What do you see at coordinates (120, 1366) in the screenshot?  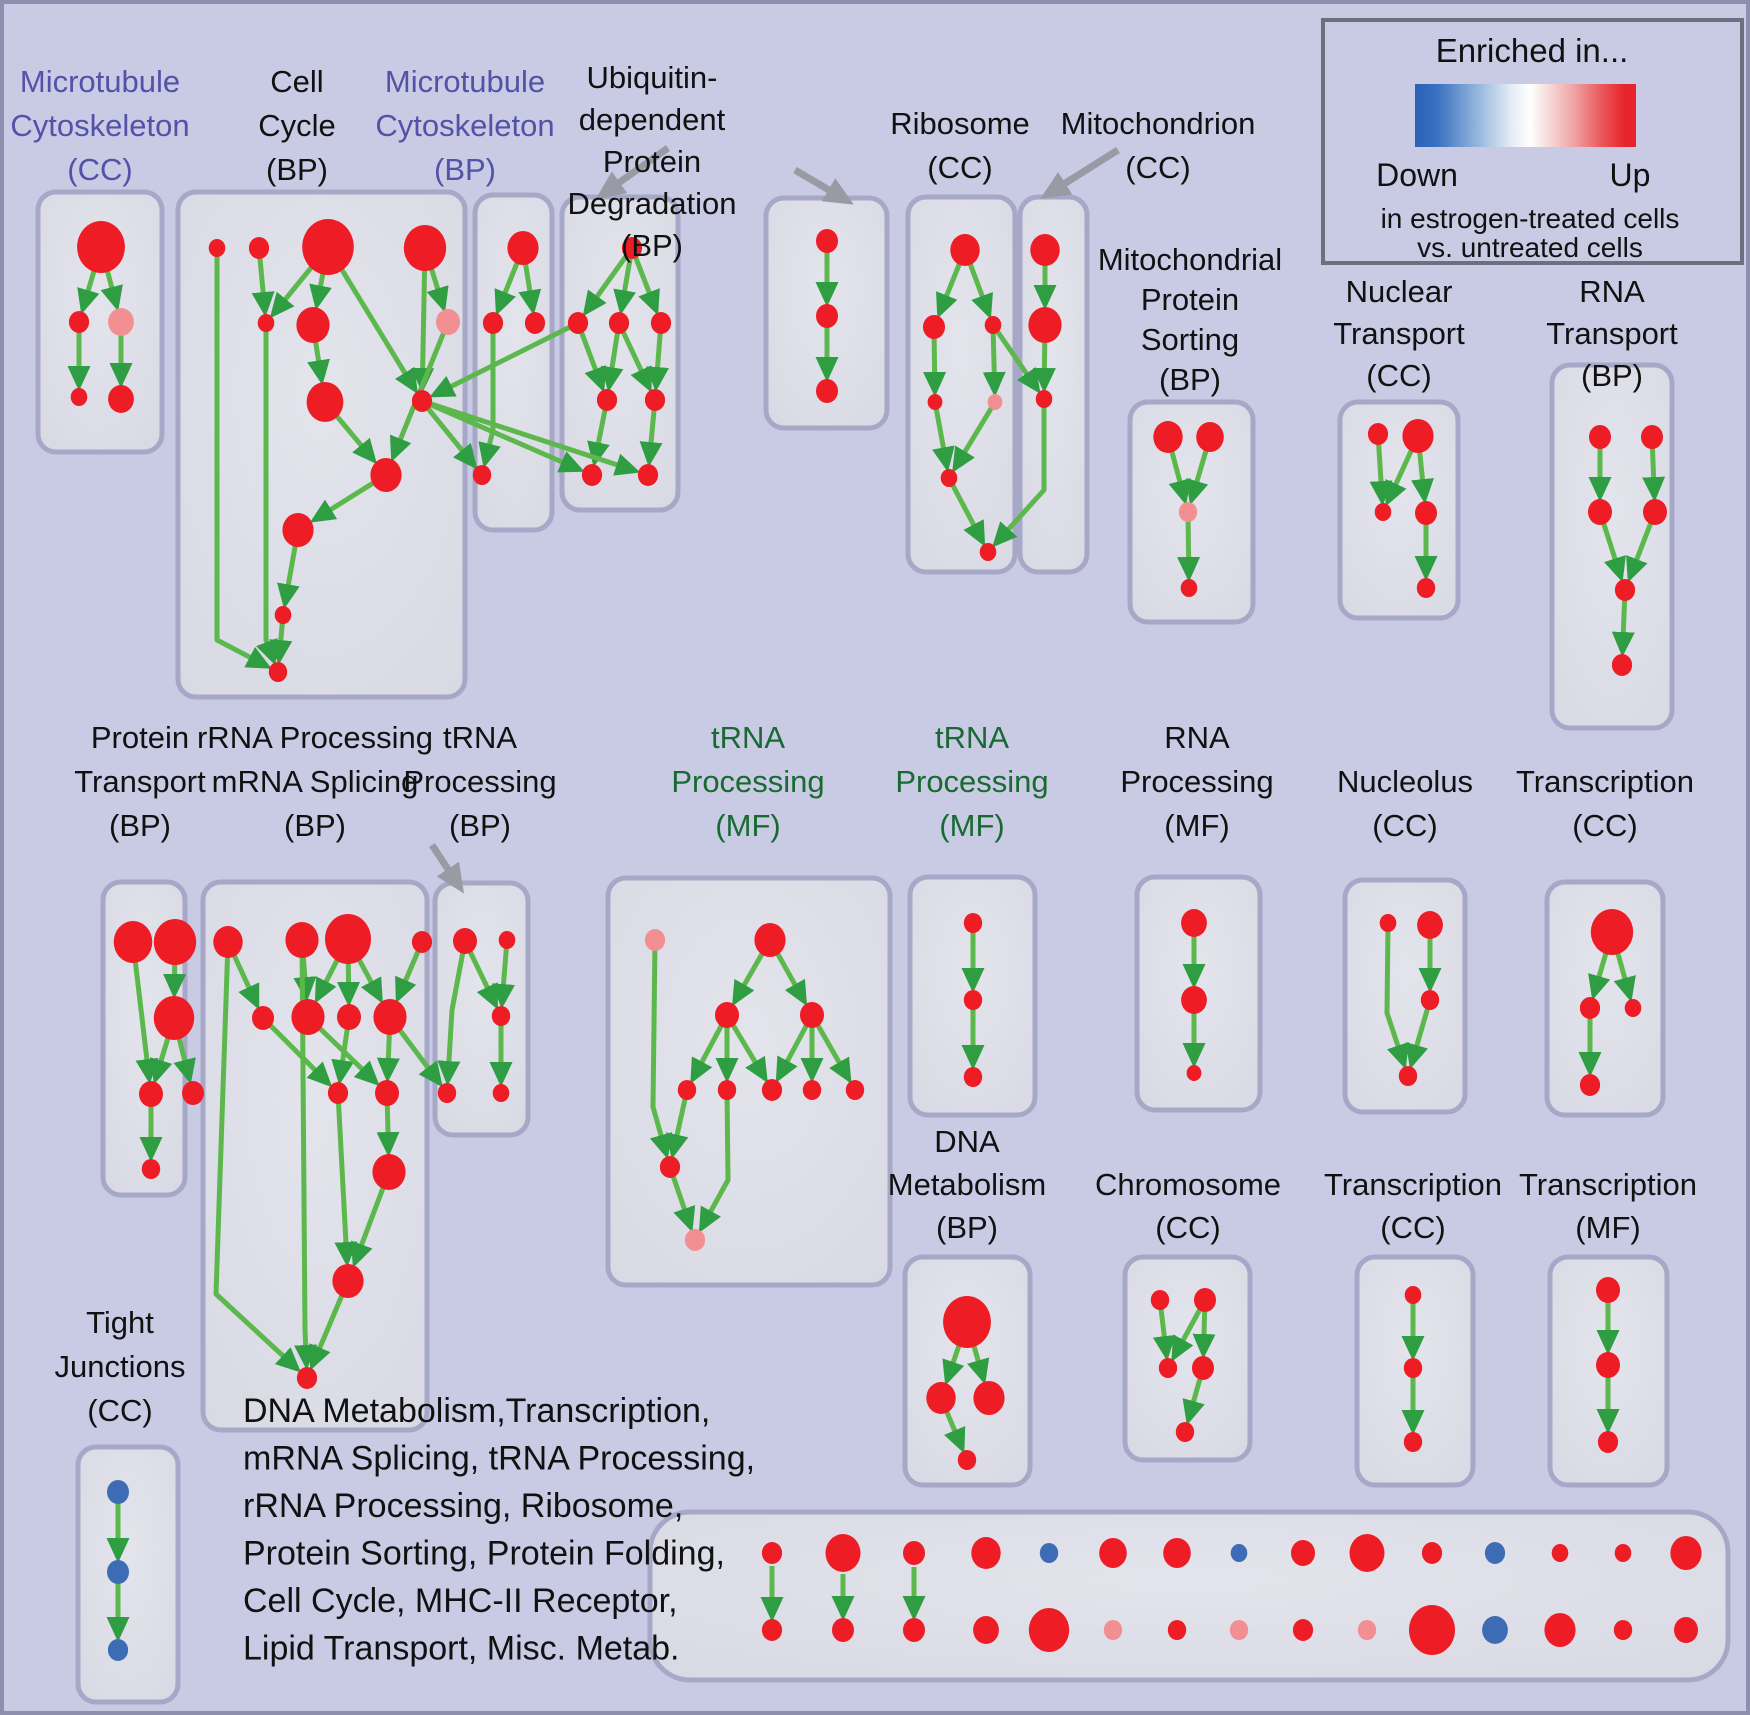 I see `cluster-label-tight-junctions: Tight Junctions (CC)` at bounding box center [120, 1366].